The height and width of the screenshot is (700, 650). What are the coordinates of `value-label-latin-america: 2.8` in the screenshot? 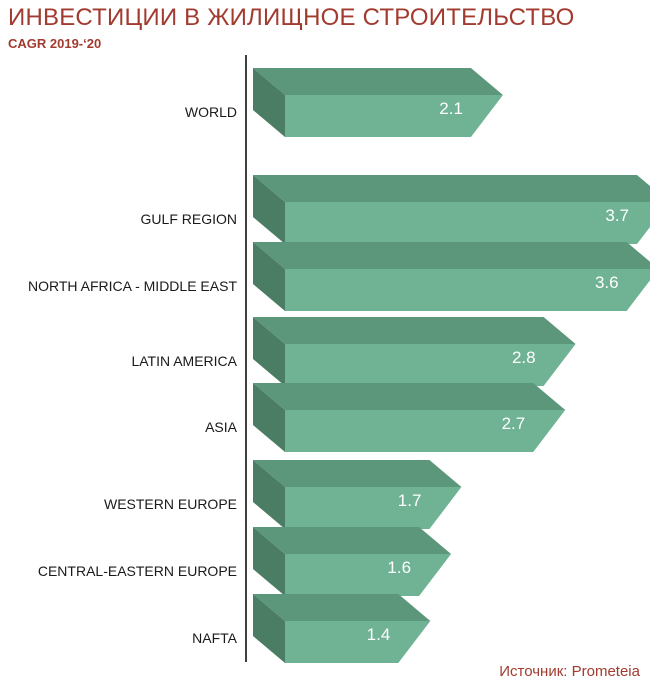 It's located at (524, 357).